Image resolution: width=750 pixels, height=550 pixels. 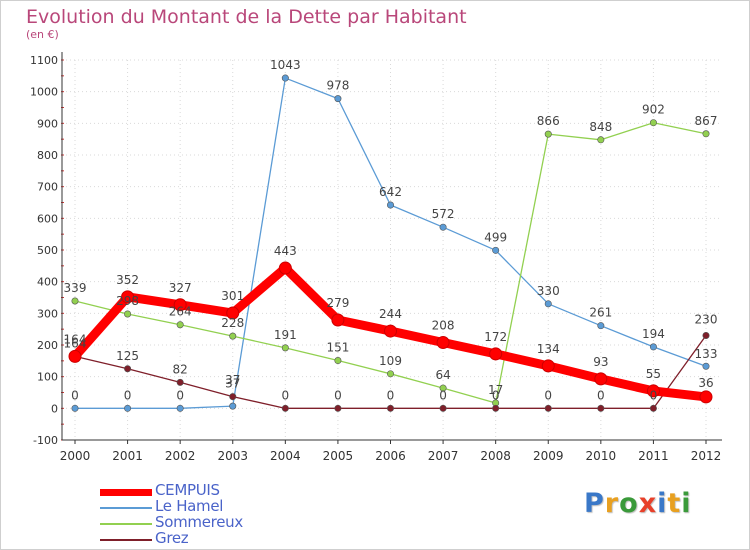 I want to click on legend-swatch-sommereux, so click(x=126, y=524).